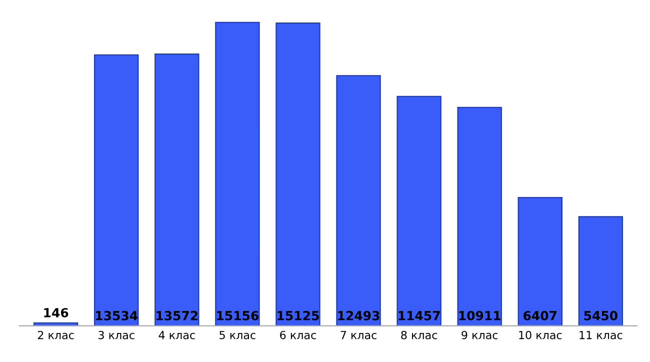  Describe the element at coordinates (56, 313) in the screenshot. I see `data-label: 146` at that location.